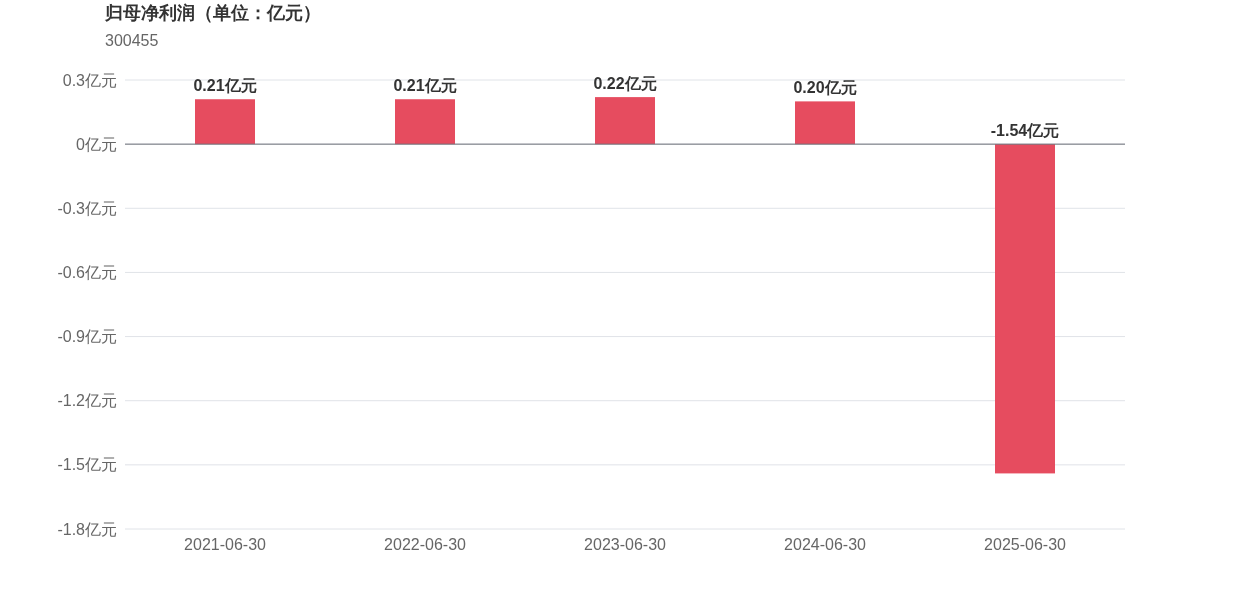 The width and height of the screenshot is (1250, 600). Describe the element at coordinates (212, 13) in the screenshot. I see `chart-title: 归母净利润（单位：亿元）` at that location.